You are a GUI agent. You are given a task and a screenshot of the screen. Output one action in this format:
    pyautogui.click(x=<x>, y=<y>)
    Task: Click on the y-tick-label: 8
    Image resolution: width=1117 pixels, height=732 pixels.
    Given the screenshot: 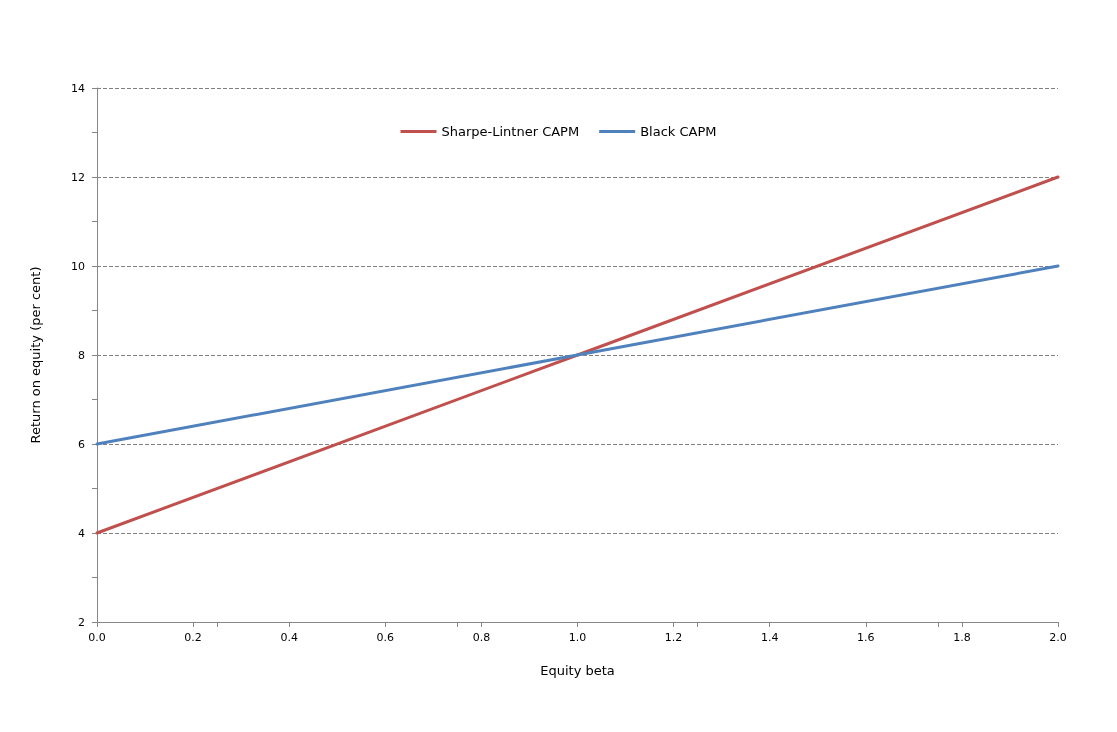 What is the action you would take?
    pyautogui.click(x=81, y=355)
    